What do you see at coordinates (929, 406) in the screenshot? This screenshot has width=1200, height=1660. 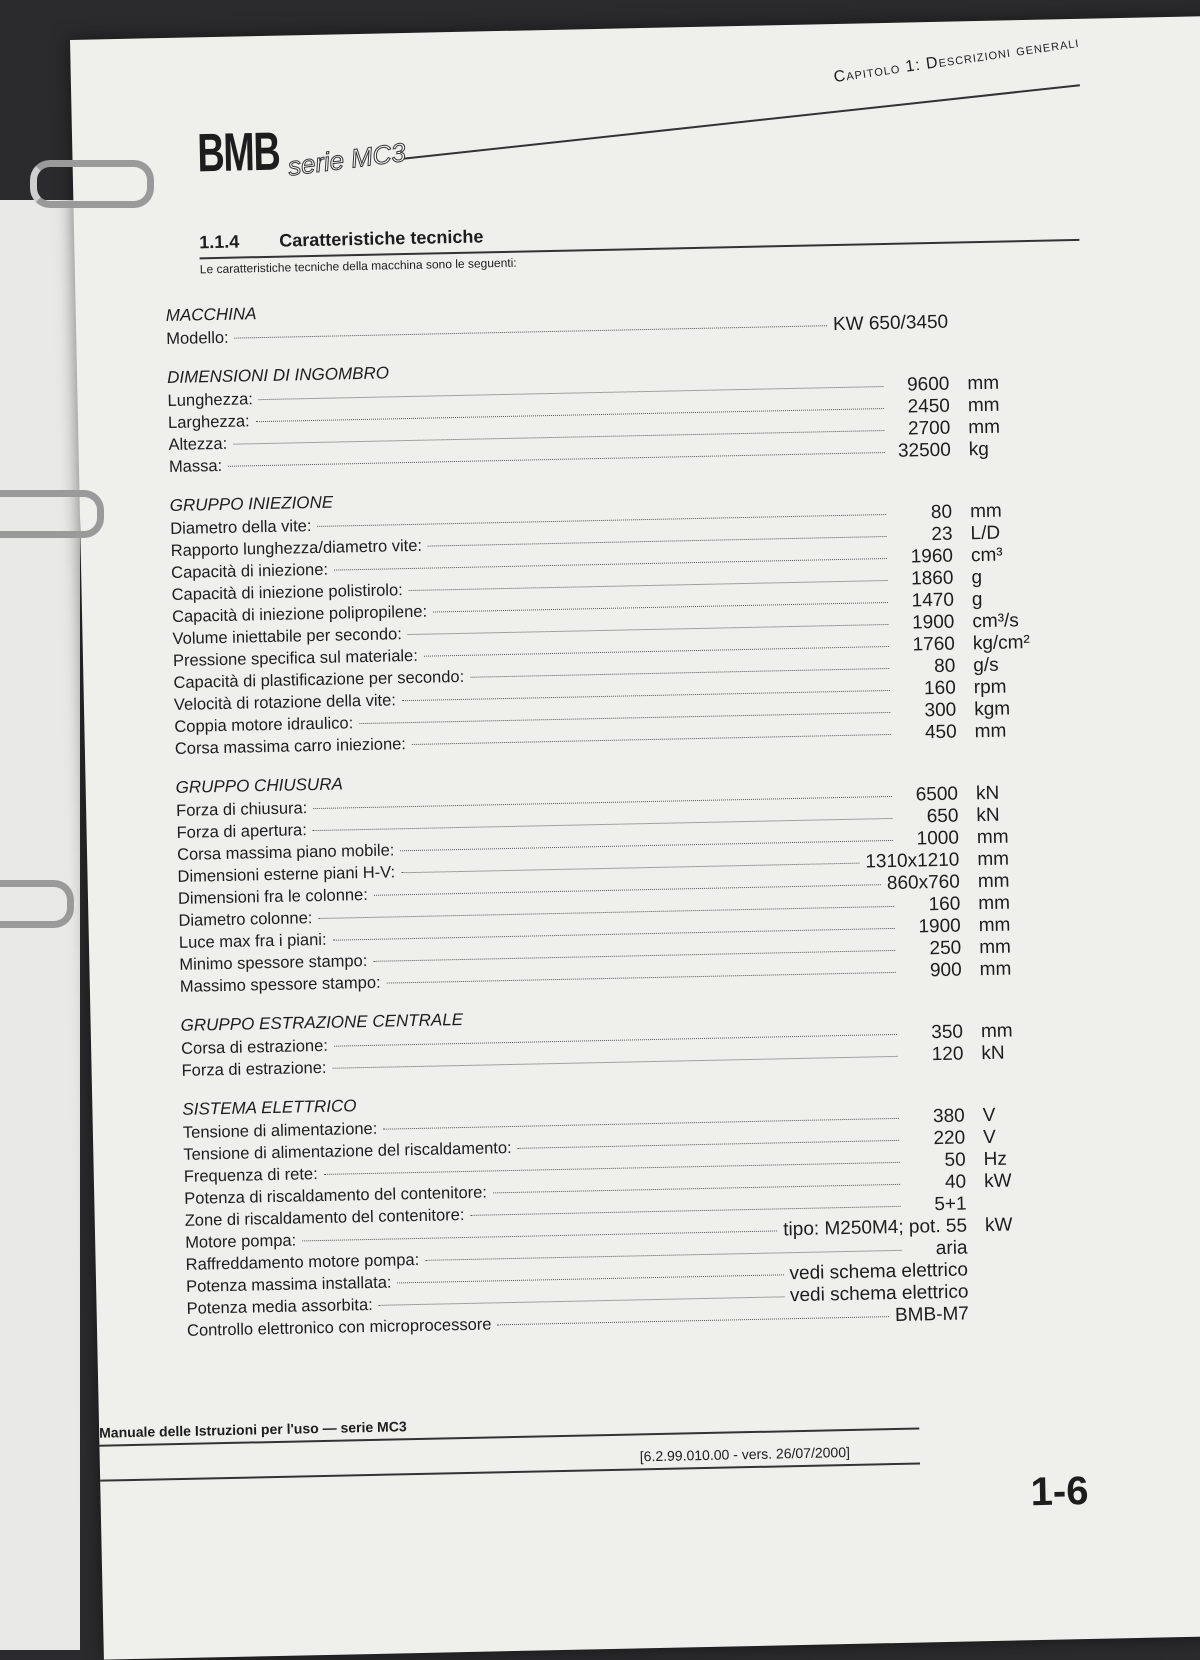 I see `spec-value: 2450` at bounding box center [929, 406].